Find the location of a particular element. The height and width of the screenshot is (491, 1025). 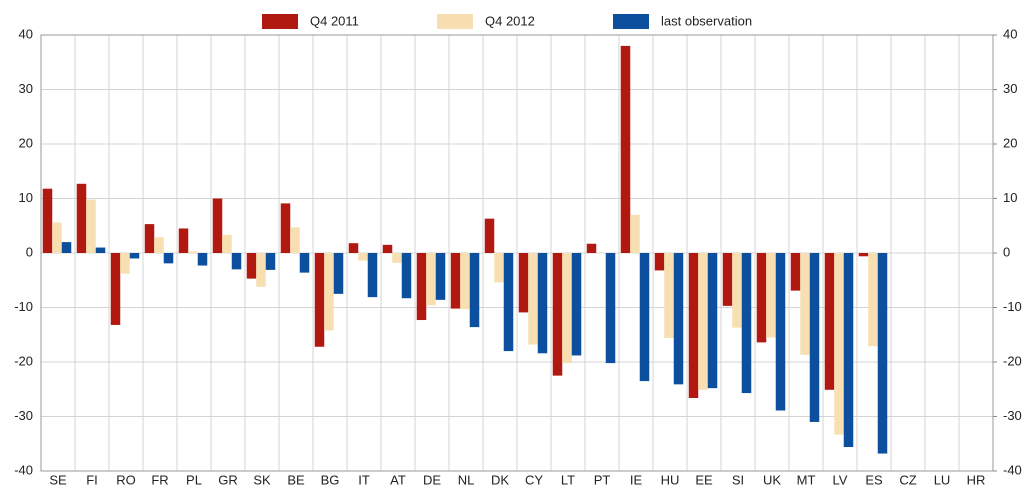

y-tick-label: -10 is located at coordinates (23, 306).